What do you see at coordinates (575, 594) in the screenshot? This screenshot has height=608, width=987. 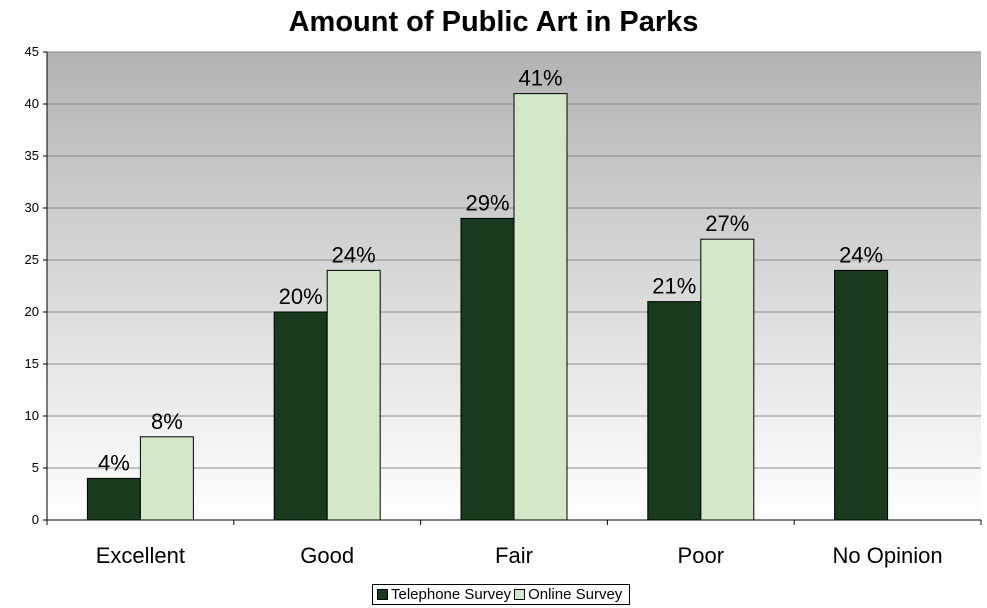 I see `legend-label-online: Online Survey` at bounding box center [575, 594].